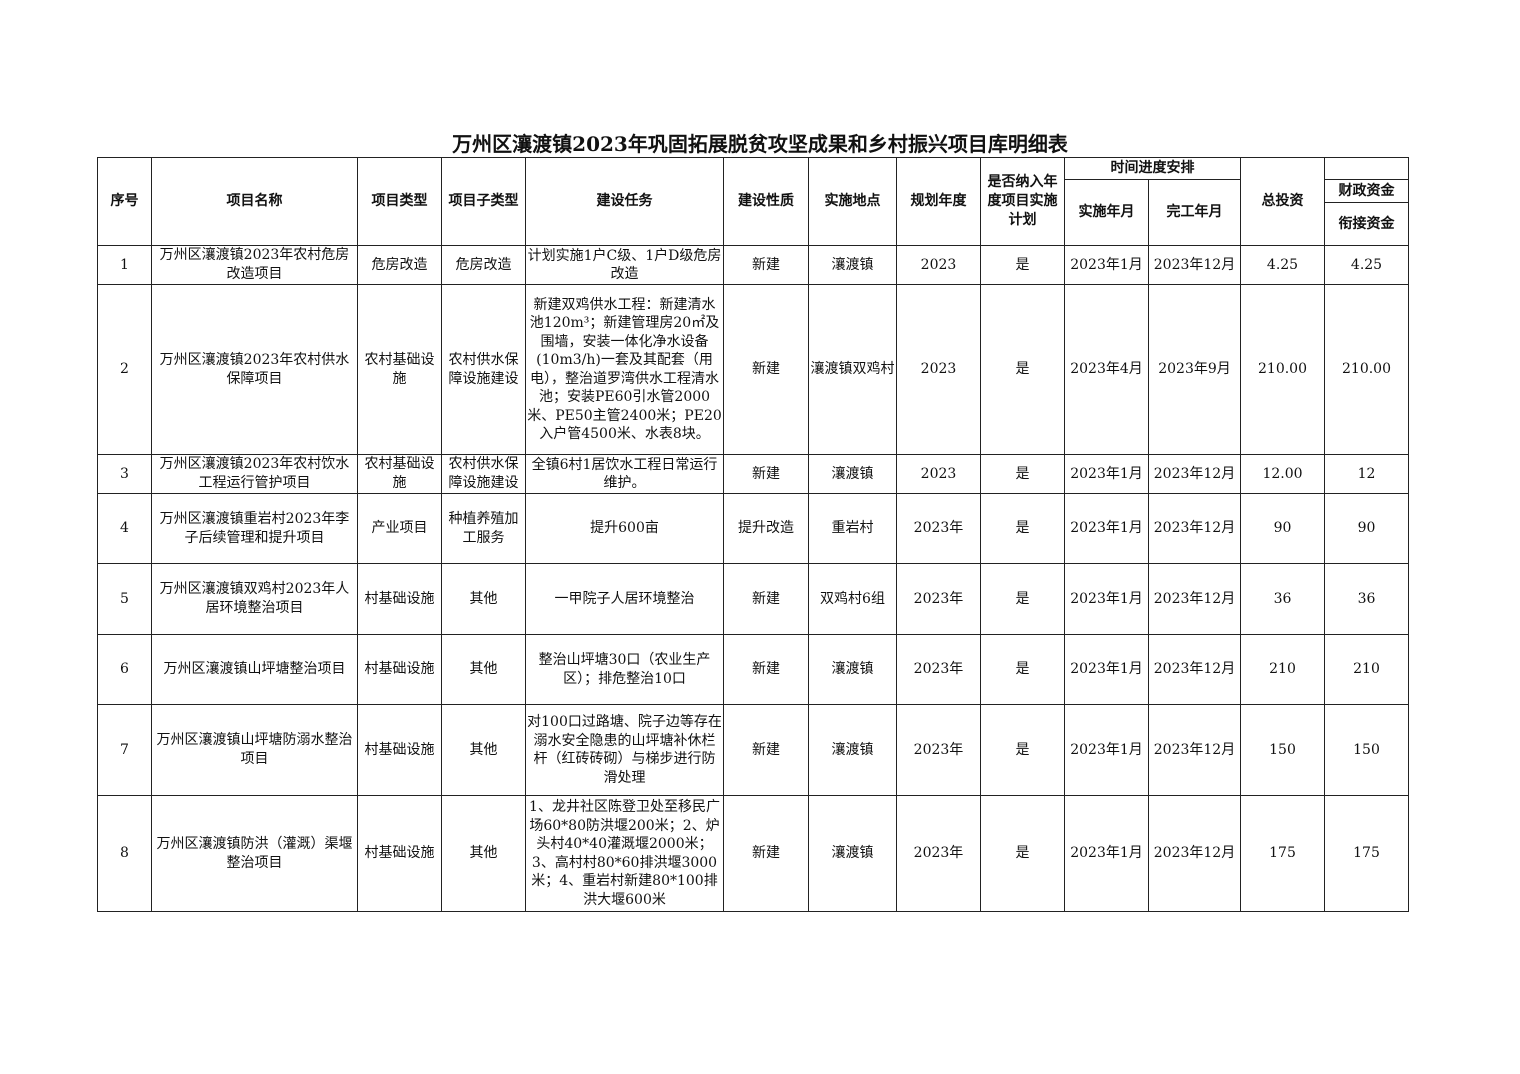  What do you see at coordinates (624, 201) in the screenshot?
I see `header-task: 建设任务` at bounding box center [624, 201].